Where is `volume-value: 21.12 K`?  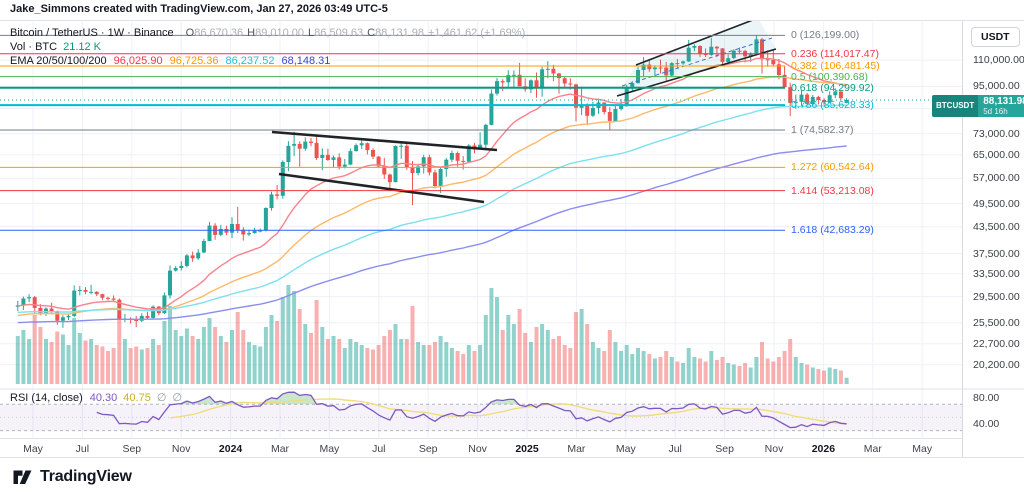
volume-value: 21.12 K is located at coordinates (82, 47).